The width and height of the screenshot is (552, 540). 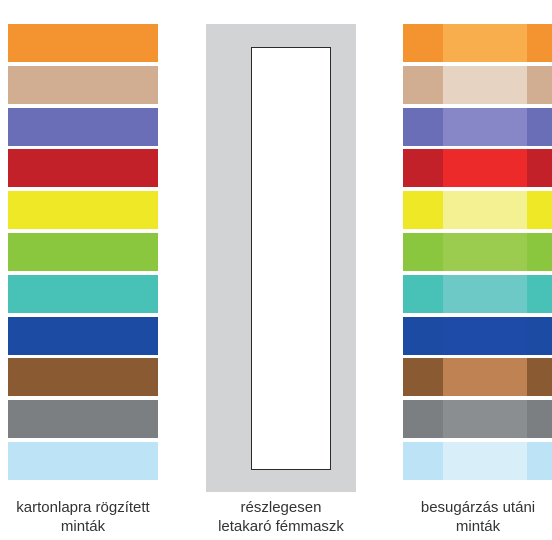 What do you see at coordinates (83, 419) in the screenshot?
I see `swatch-gray` at bounding box center [83, 419].